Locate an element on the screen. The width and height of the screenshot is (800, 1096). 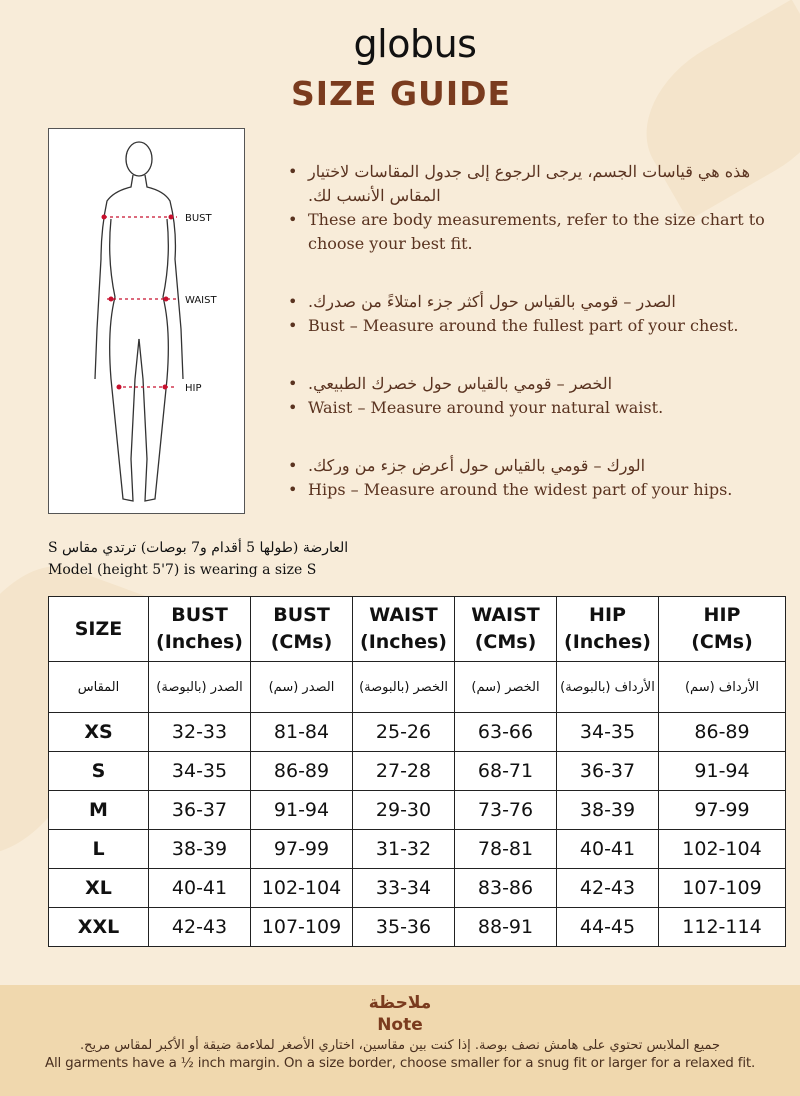
measurement-cell: 63-66 is located at coordinates (505, 732).